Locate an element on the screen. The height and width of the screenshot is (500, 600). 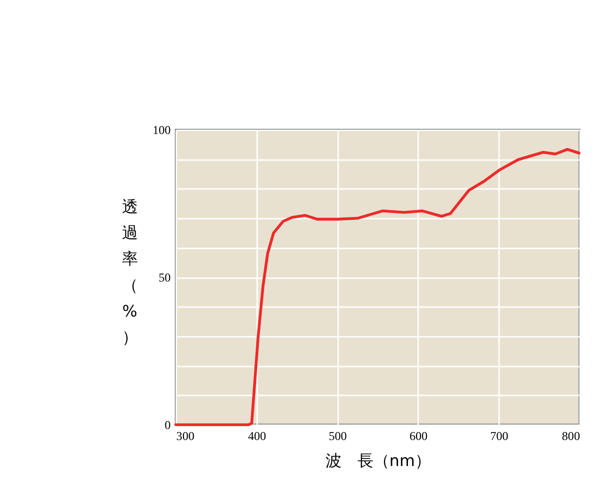
x-tick-label: 800 is located at coordinates (571, 436).